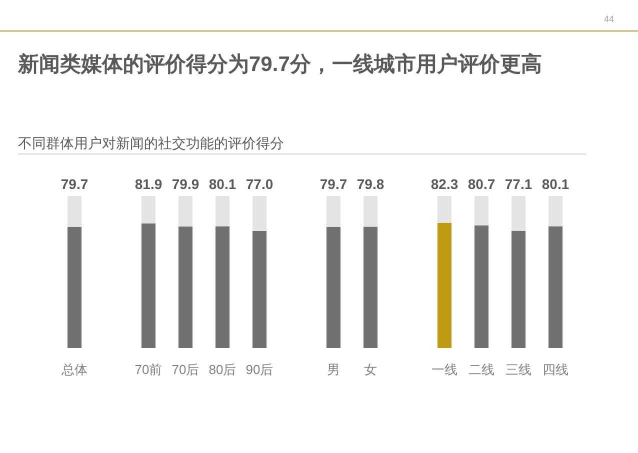 The image size is (638, 453). I want to click on x-tick-label: 80后, so click(222, 369).